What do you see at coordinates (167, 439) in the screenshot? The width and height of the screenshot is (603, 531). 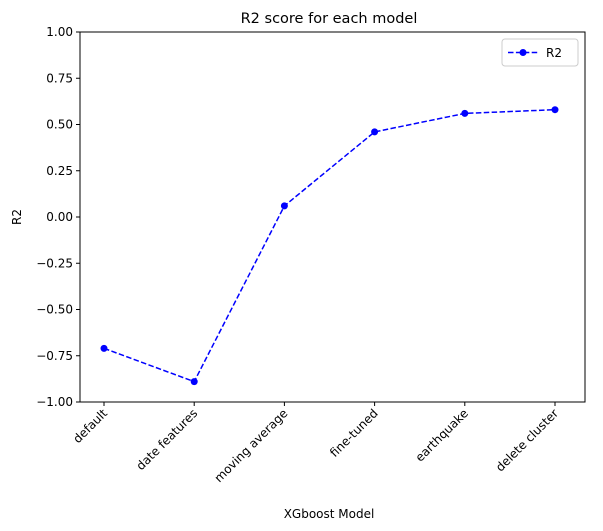 I see `x-tick-label: date features` at bounding box center [167, 439].